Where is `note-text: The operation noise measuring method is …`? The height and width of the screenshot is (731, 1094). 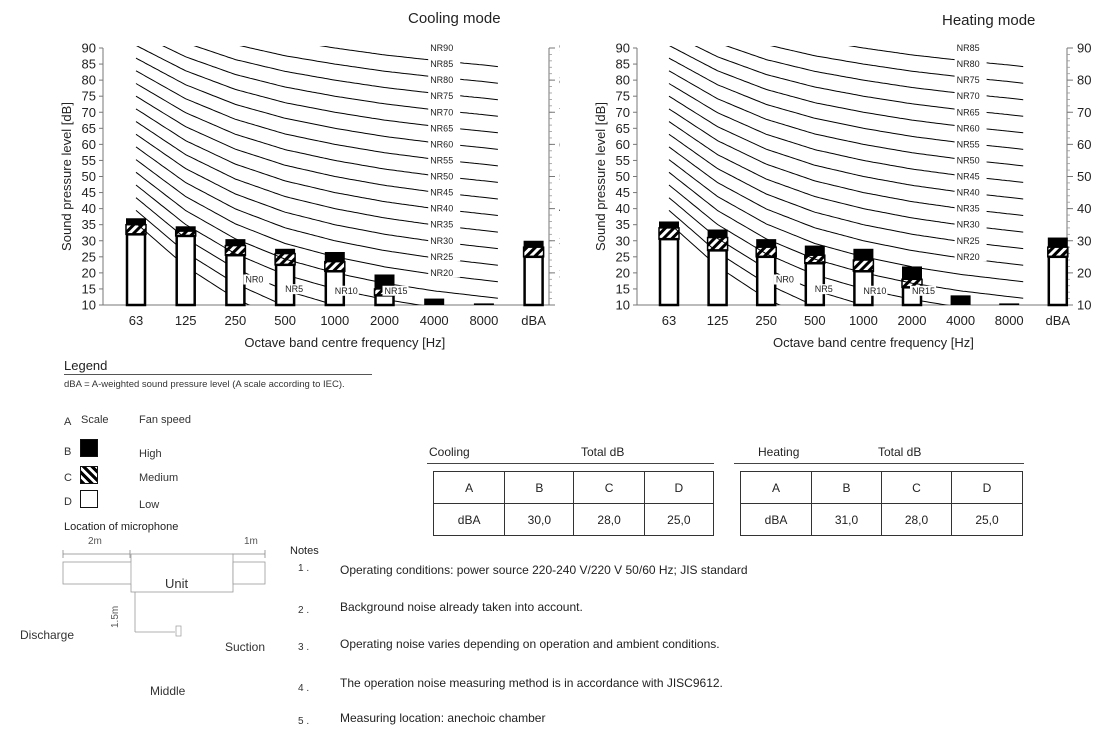 note-text: The operation noise measuring method is … is located at coordinates (531, 683).